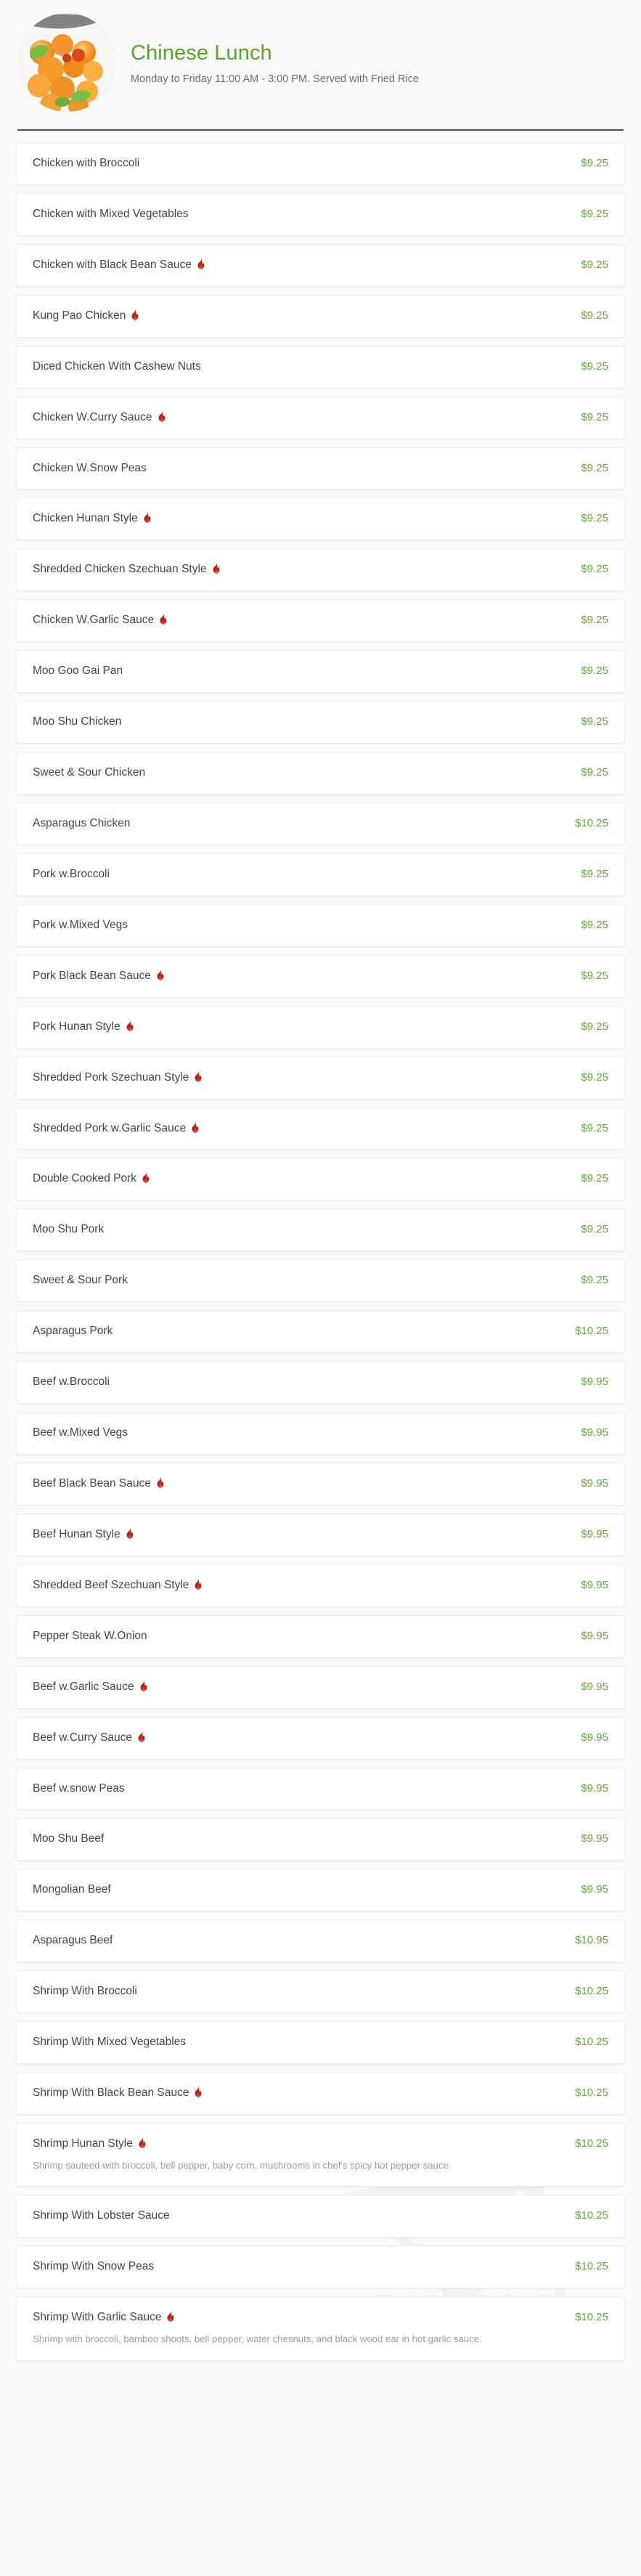 This screenshot has height=2576, width=641. What do you see at coordinates (320, 1128) in the screenshot?
I see `menu-item: Shredded Pork w.Garlic Sauce $9.25` at bounding box center [320, 1128].